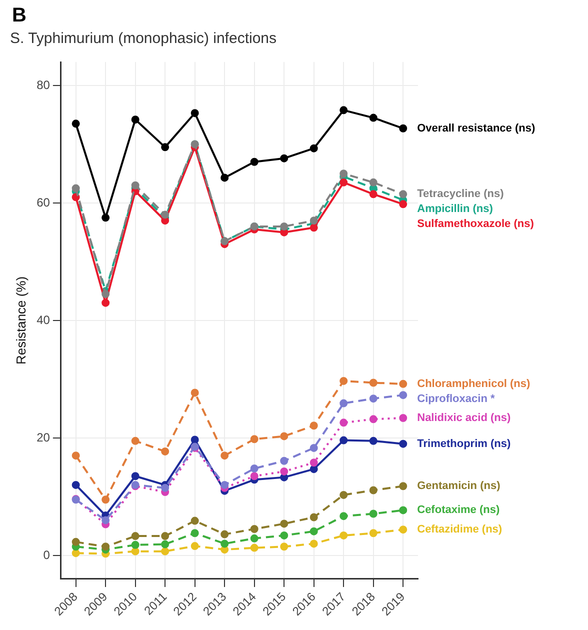 The width and height of the screenshot is (588, 630). I want to click on y-tick-label: 40, so click(43, 319).